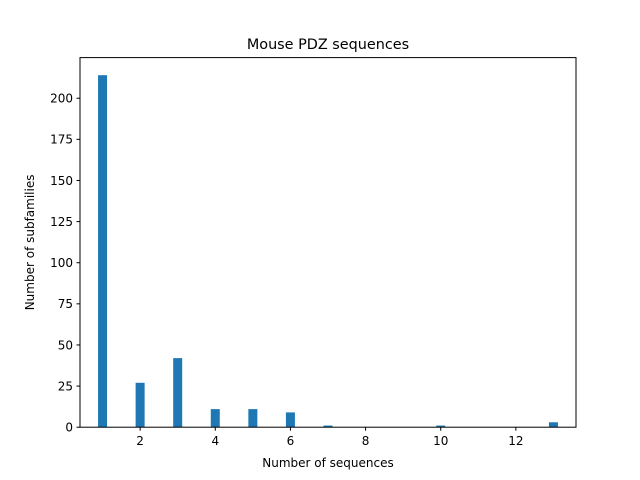 This screenshot has height=480, width=640. What do you see at coordinates (61, 222) in the screenshot?
I see `y-tick-label: 125` at bounding box center [61, 222].